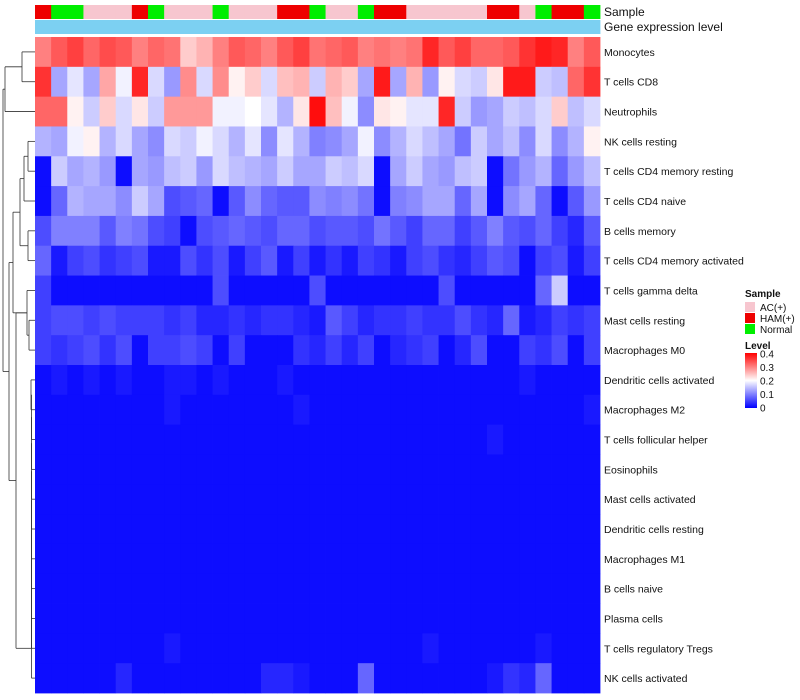 This screenshot has width=800, height=700. What do you see at coordinates (633, 619) in the screenshot?
I see `row-label: Plasma cells` at bounding box center [633, 619].